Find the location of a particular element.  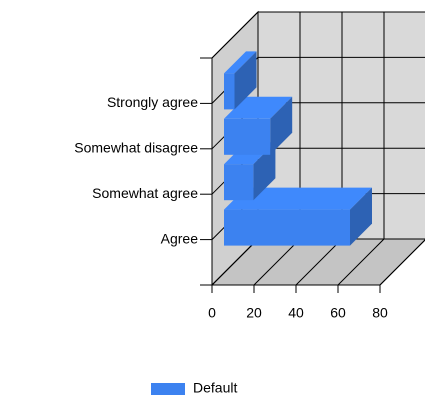

x-tick-label: 20 is located at coordinates (254, 313).